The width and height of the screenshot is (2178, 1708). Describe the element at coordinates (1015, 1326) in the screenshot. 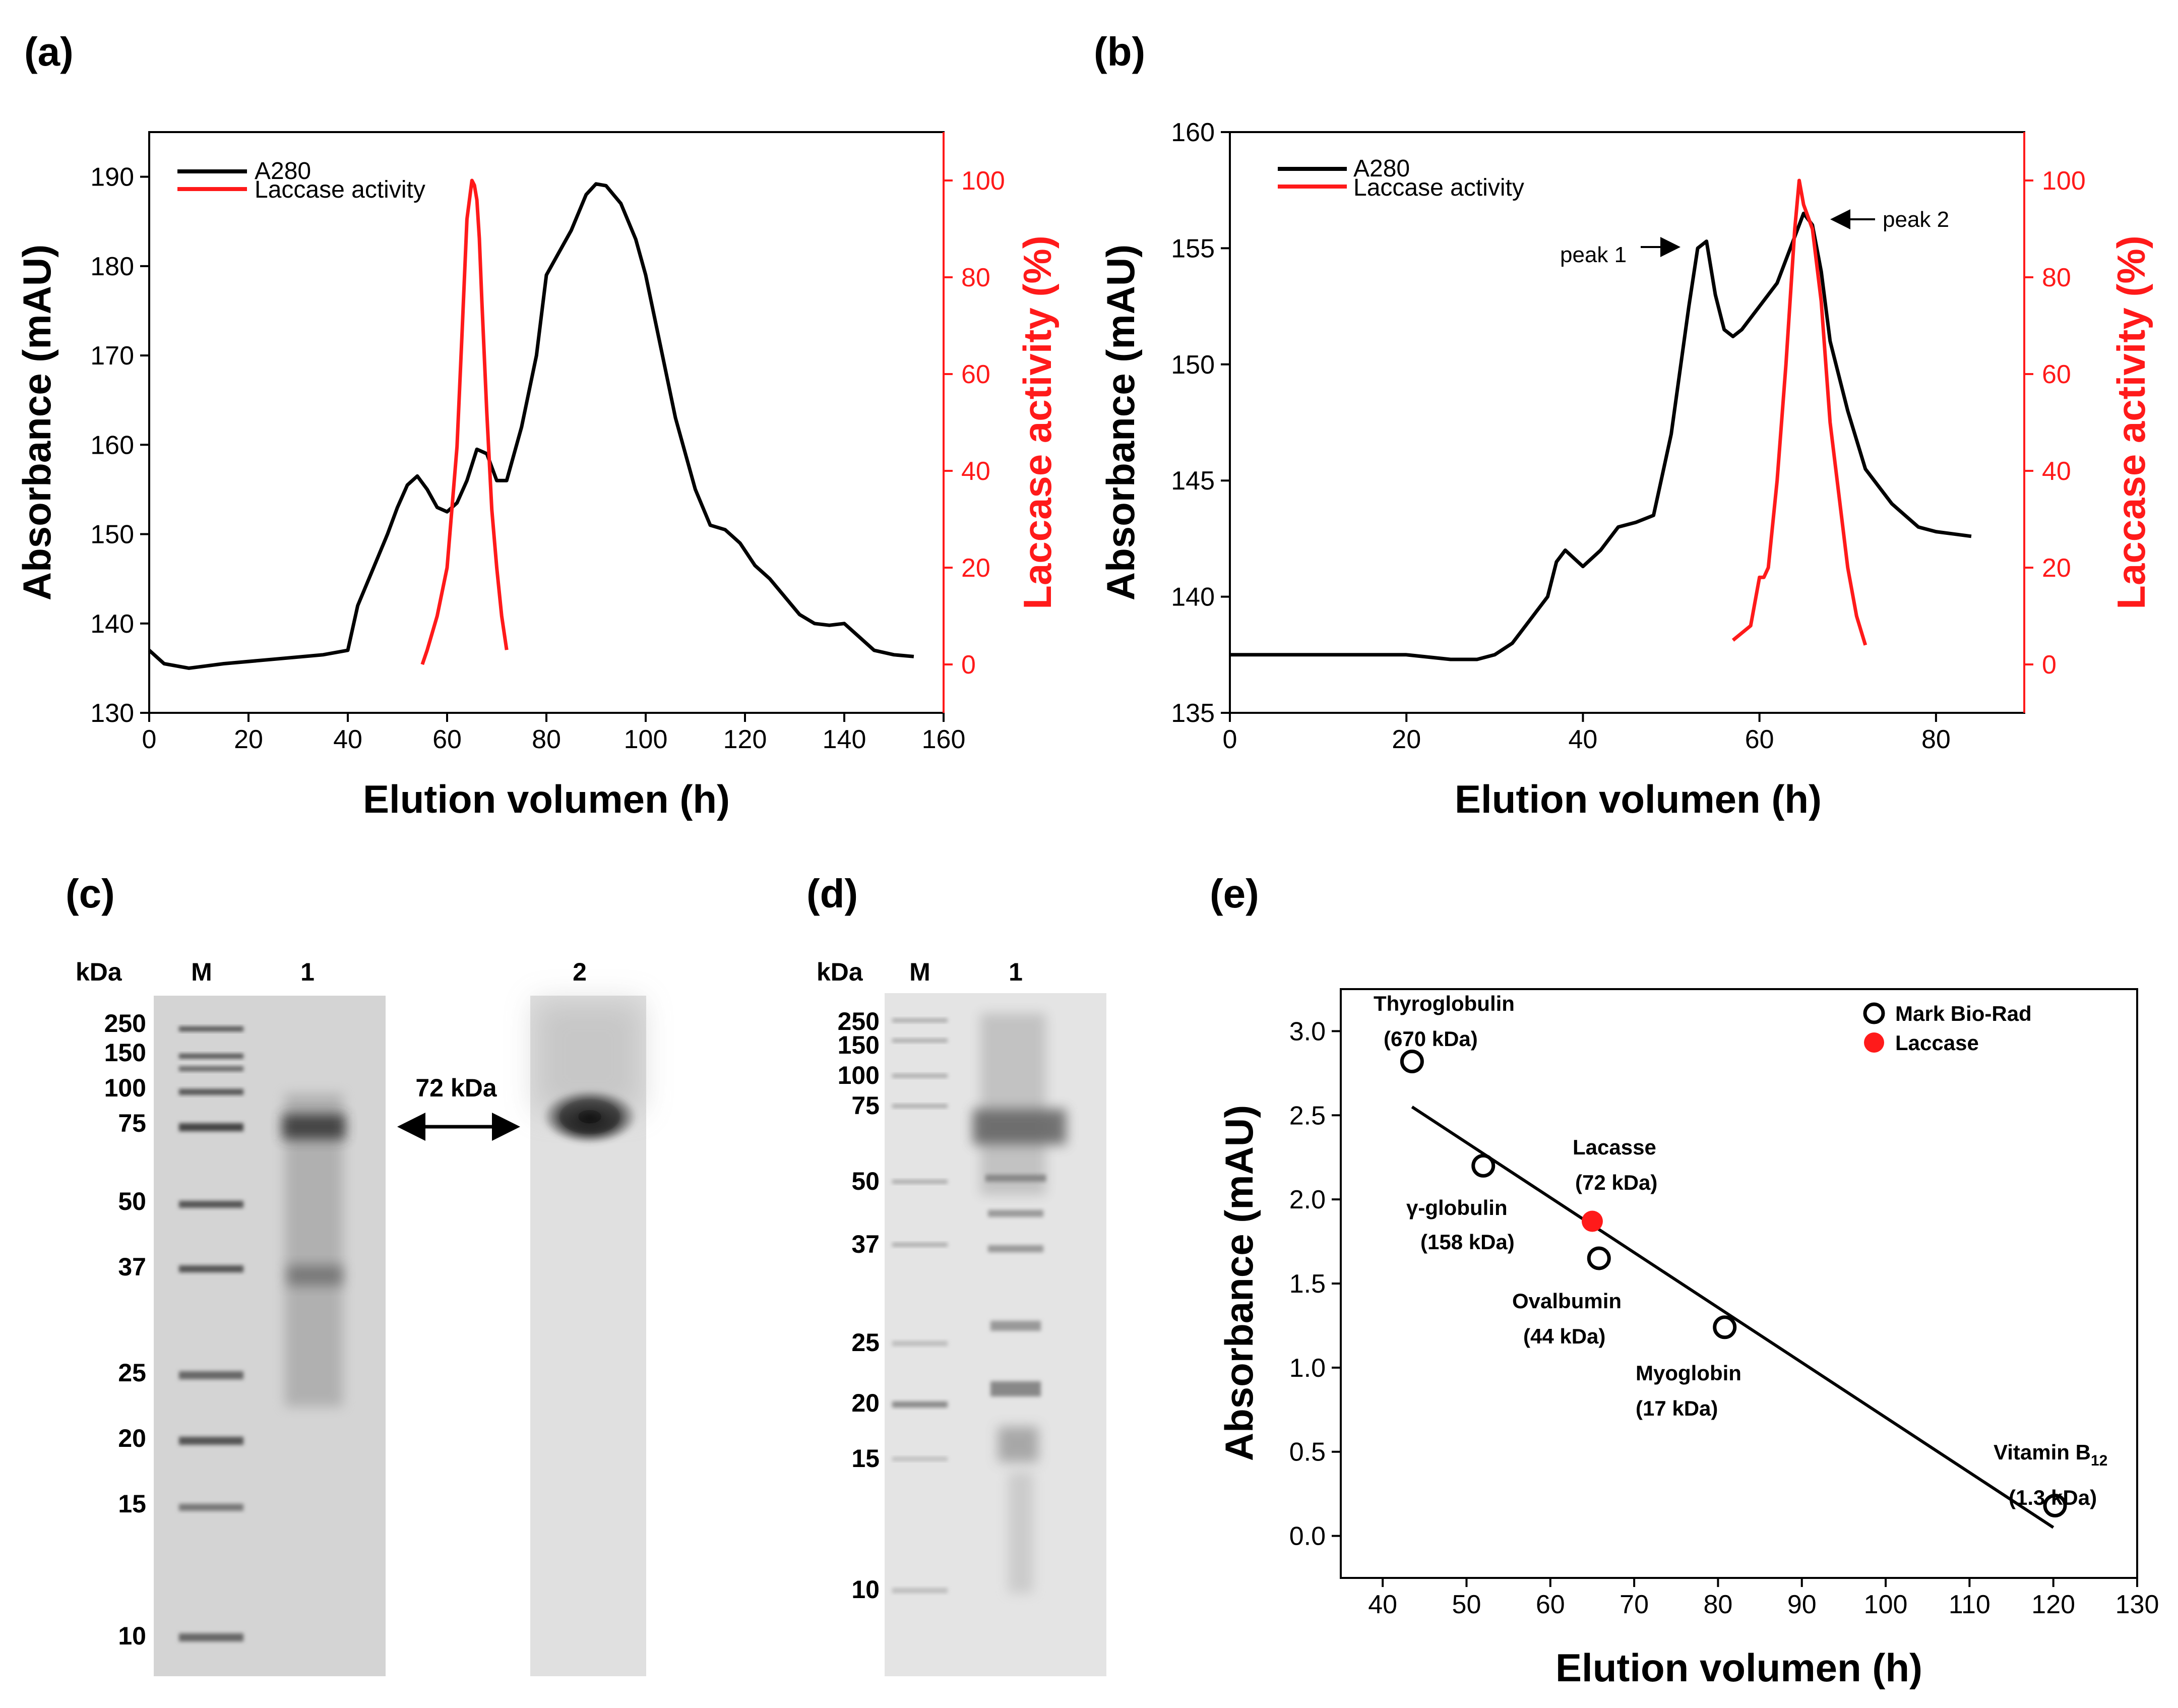

I see `gel-d-lane1-band-d` at that location.